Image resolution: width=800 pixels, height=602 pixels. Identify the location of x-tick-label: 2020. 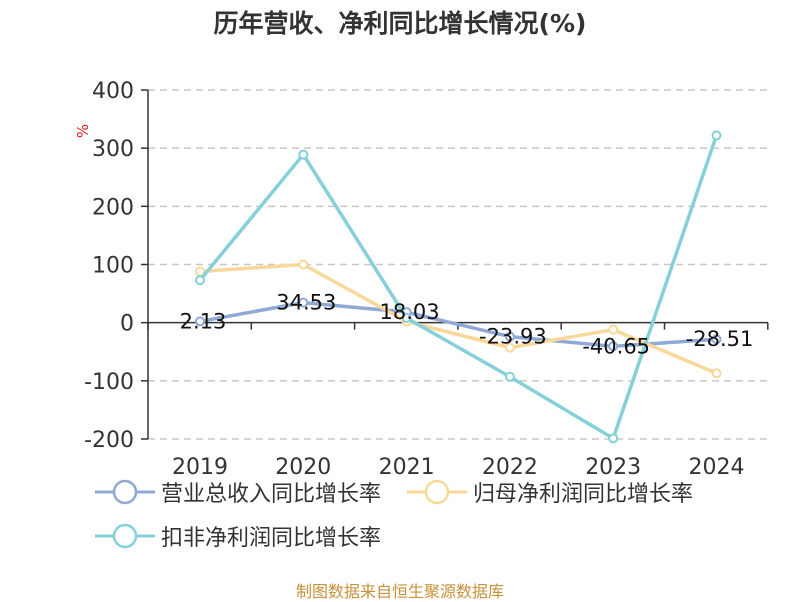
(303, 467).